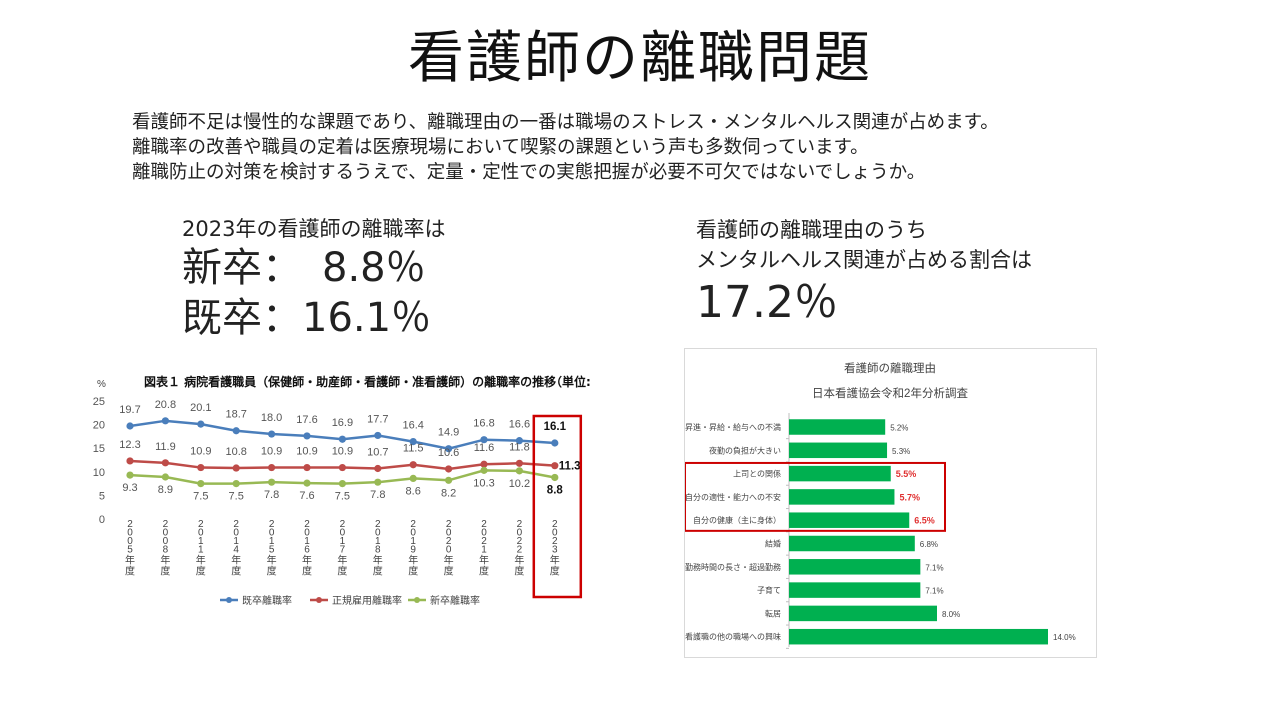 The image size is (1280, 720). I want to click on x-tick-label: 2 0 2 1 年度, so click(484, 548).